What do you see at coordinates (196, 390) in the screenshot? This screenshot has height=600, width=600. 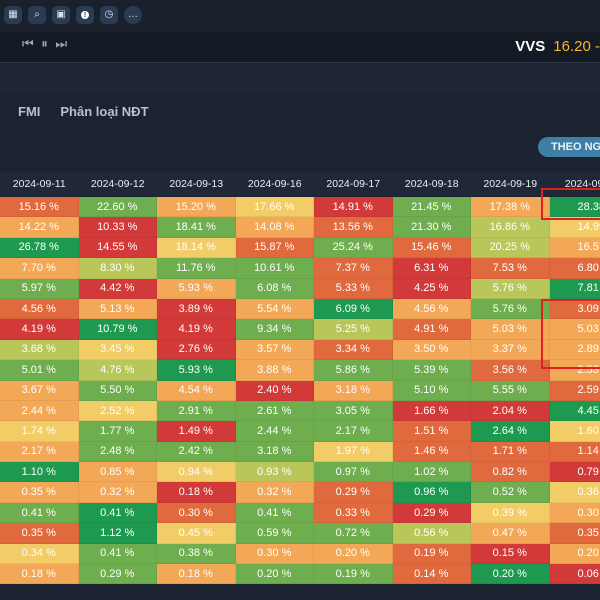 I see `table-cell: 4.54 %` at bounding box center [196, 390].